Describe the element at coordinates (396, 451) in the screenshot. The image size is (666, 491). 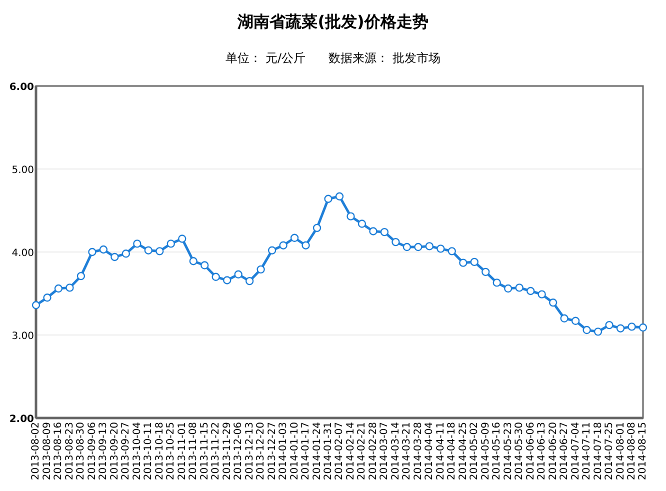
I see `x-tick-label: 2014-03-14` at that location.